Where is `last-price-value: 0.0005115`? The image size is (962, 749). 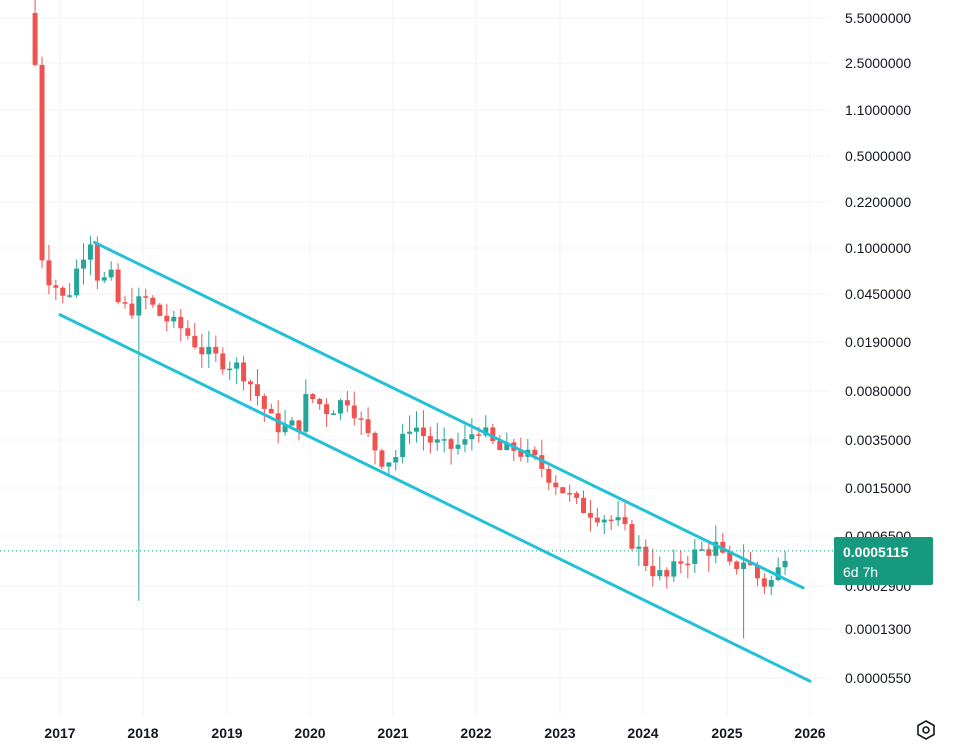 last-price-value: 0.0005115 is located at coordinates (876, 552).